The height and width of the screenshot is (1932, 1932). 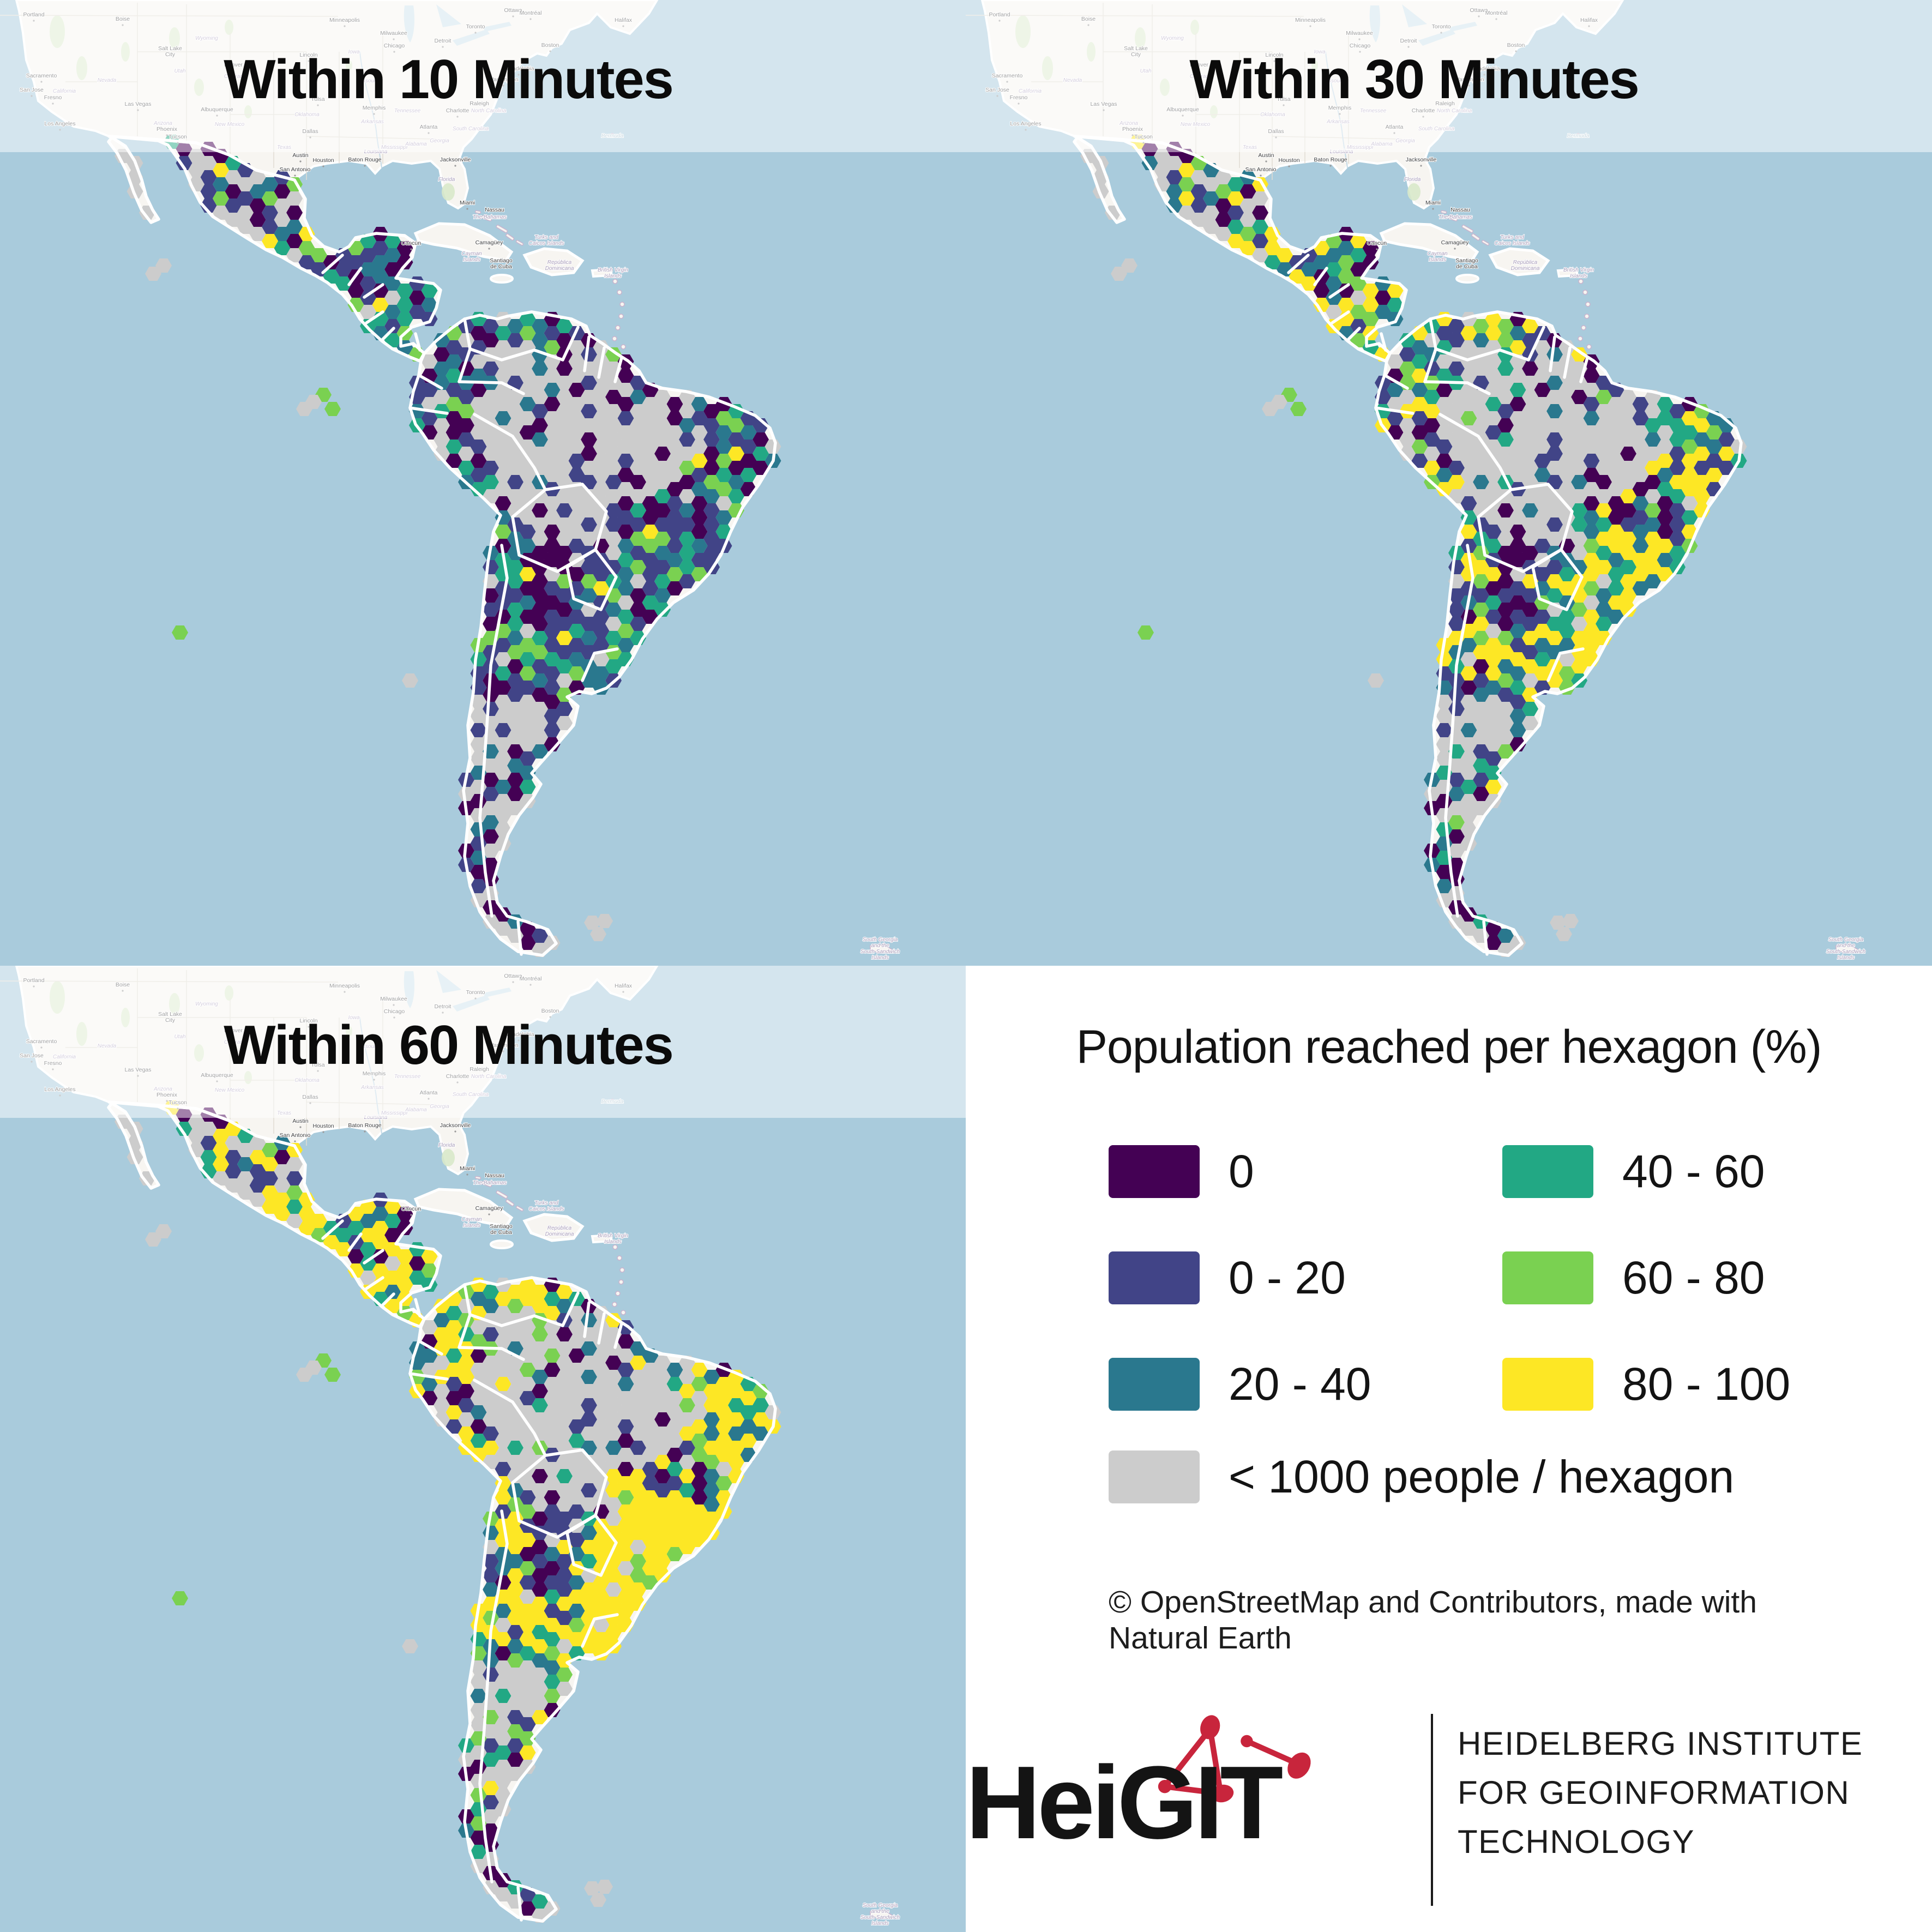 I want to click on legend-swatch-no-data, so click(x=1154, y=1476).